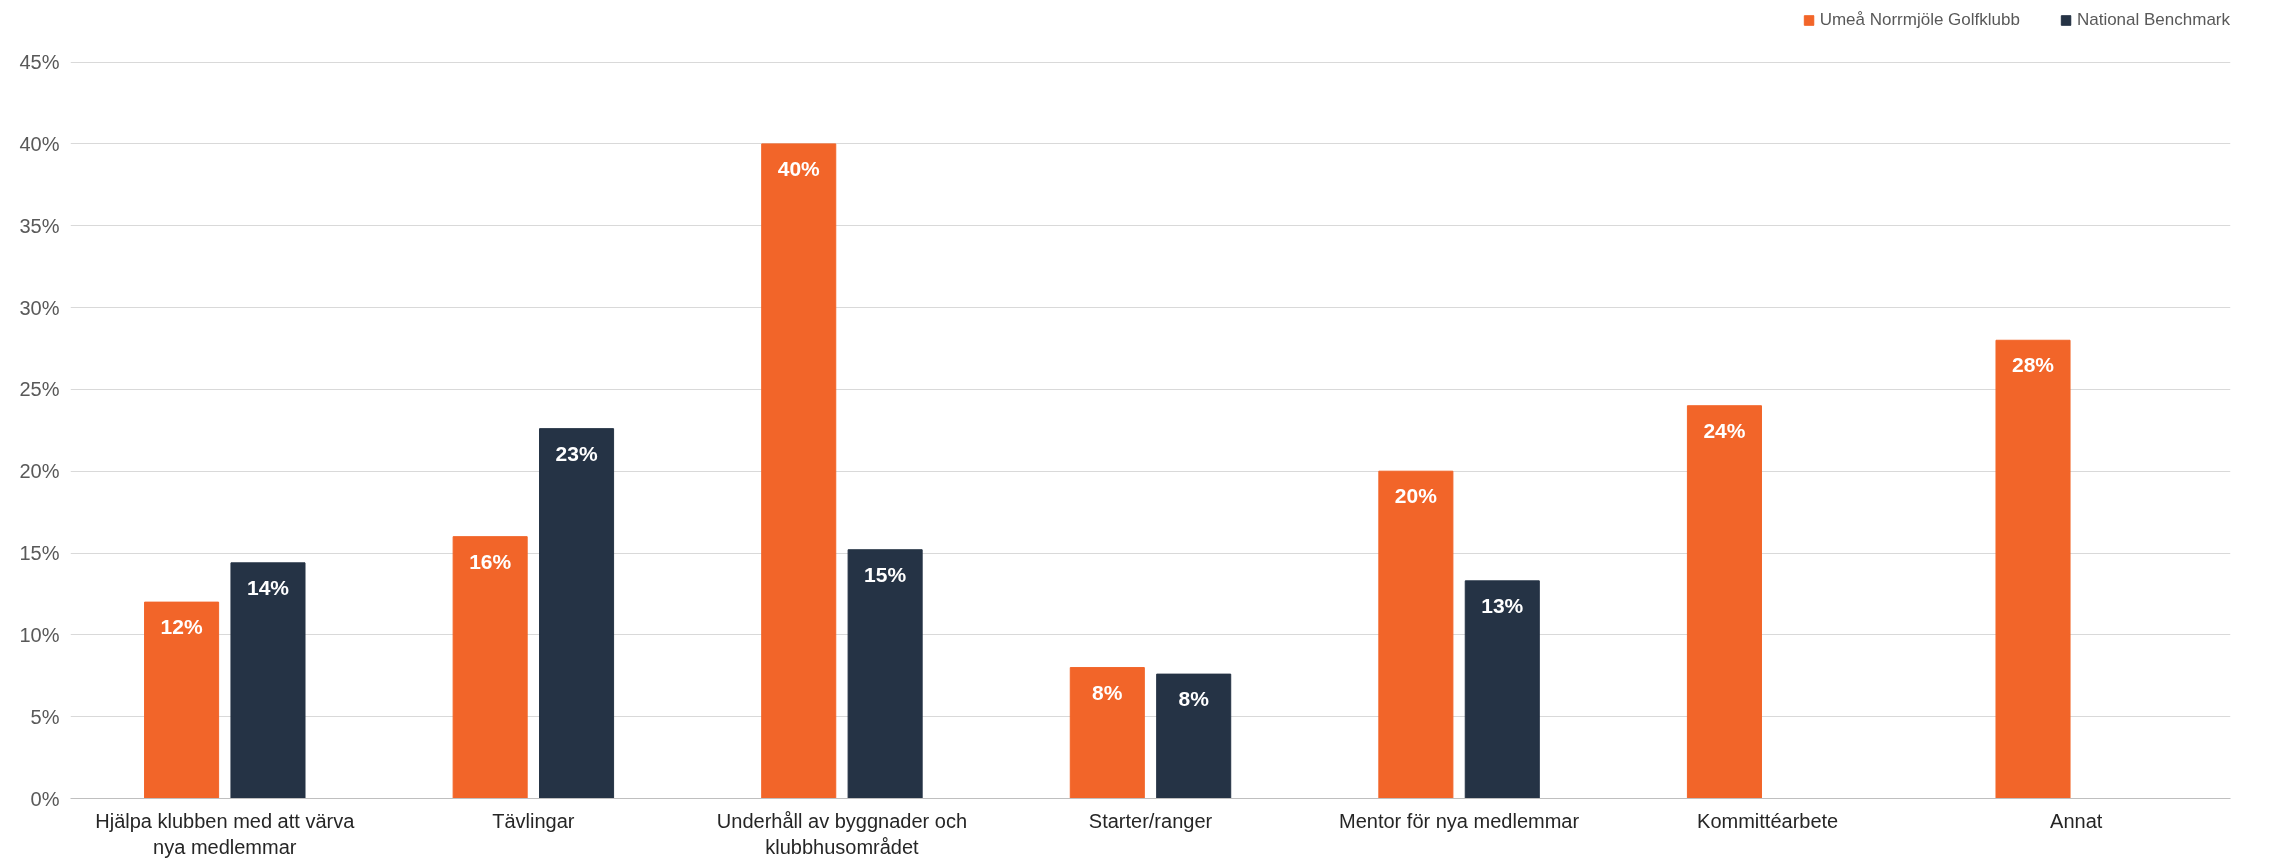  What do you see at coordinates (842, 833) in the screenshot?
I see `x-tick-label: Underhåll av byggnader och klubbhusområdet` at bounding box center [842, 833].